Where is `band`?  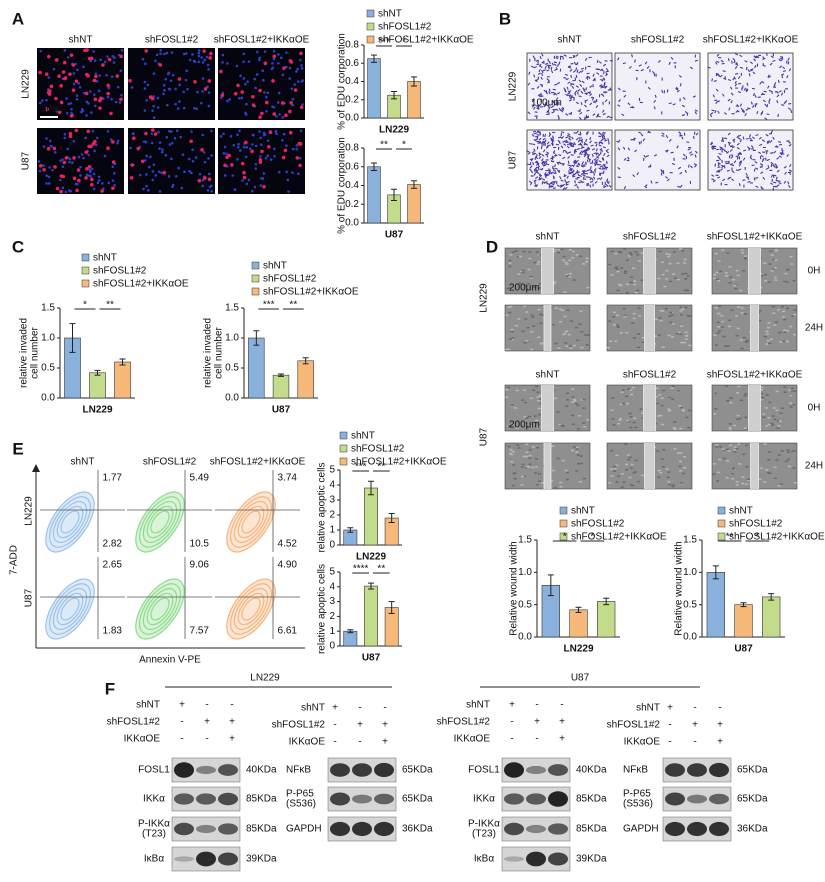 band is located at coordinates (697, 770).